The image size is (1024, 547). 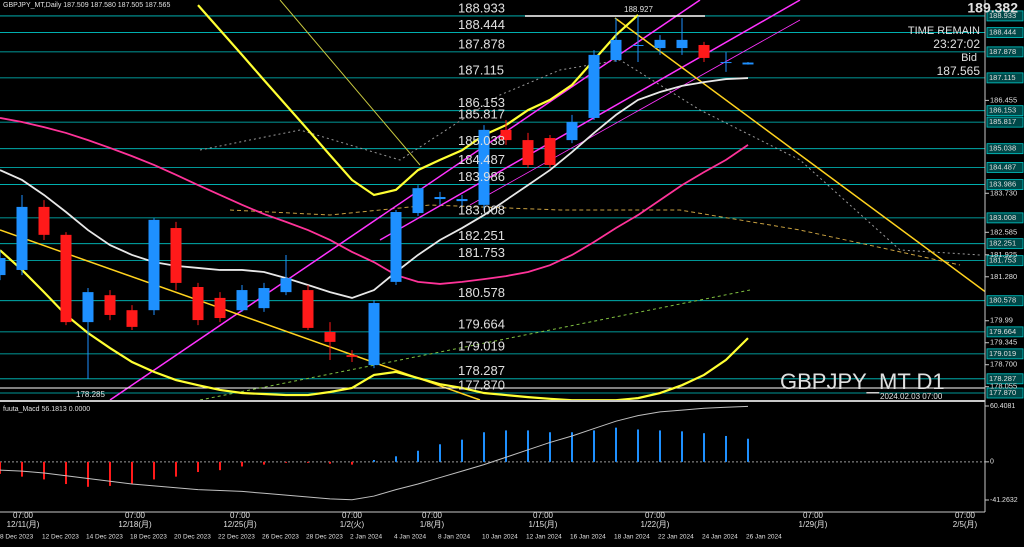 I want to click on x-tick-label: 20 Dec 2023, so click(x=192, y=537).